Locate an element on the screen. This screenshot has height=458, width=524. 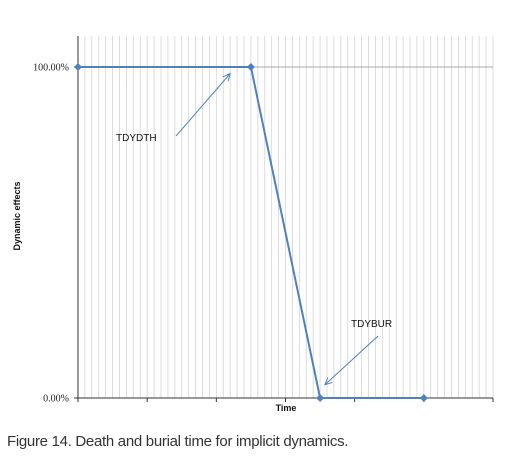
y-tick-label: 0.00% is located at coordinates (56, 399).